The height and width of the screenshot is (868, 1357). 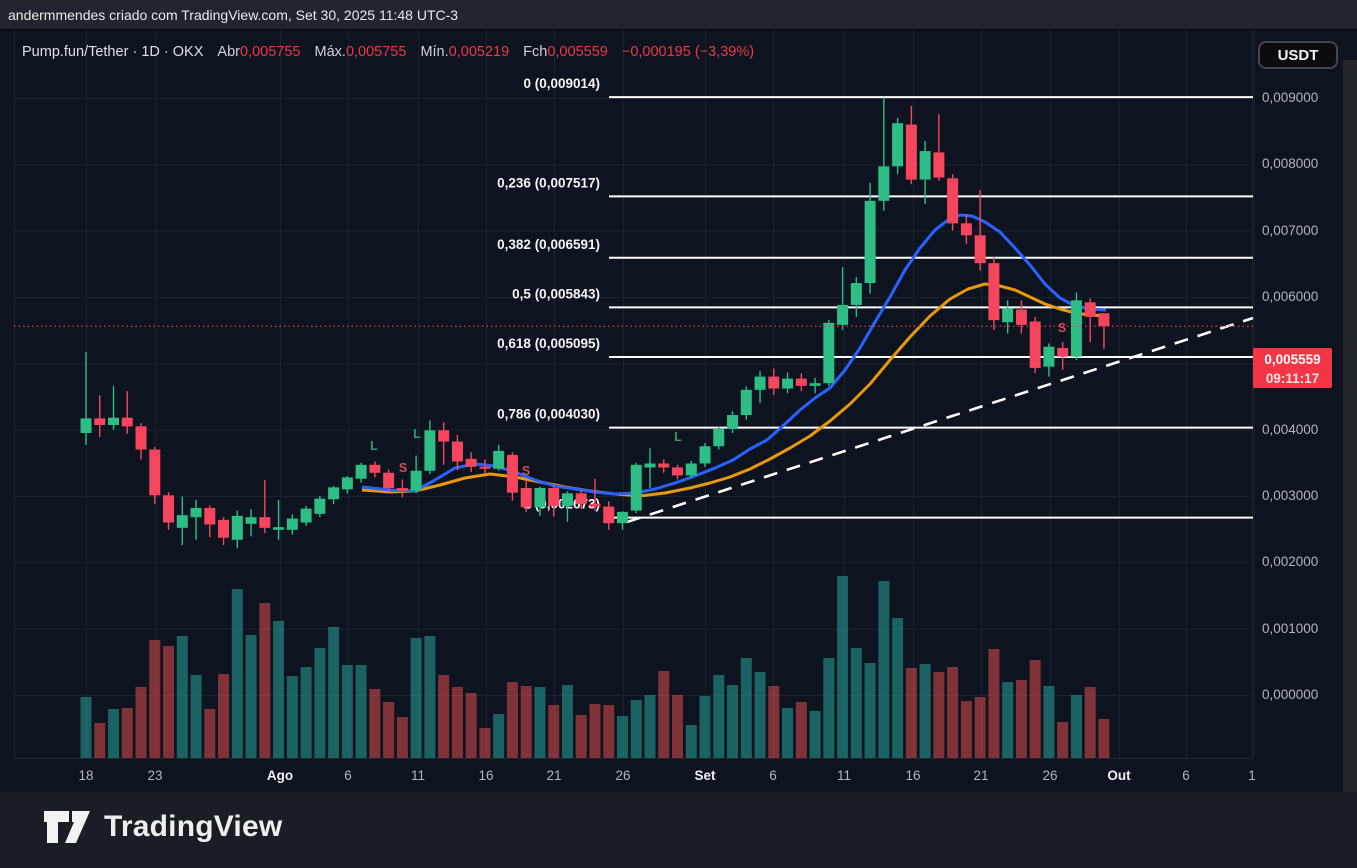 What do you see at coordinates (193, 826) in the screenshot?
I see `tradingview-wordmark: TradingView` at bounding box center [193, 826].